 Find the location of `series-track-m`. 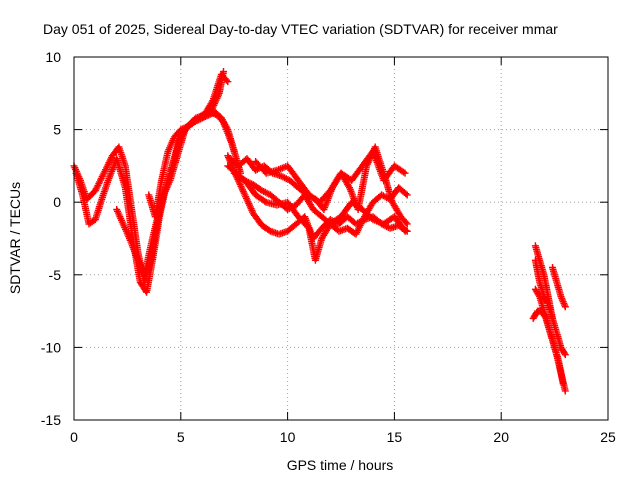

series-track-m is located at coordinates (559, 287).